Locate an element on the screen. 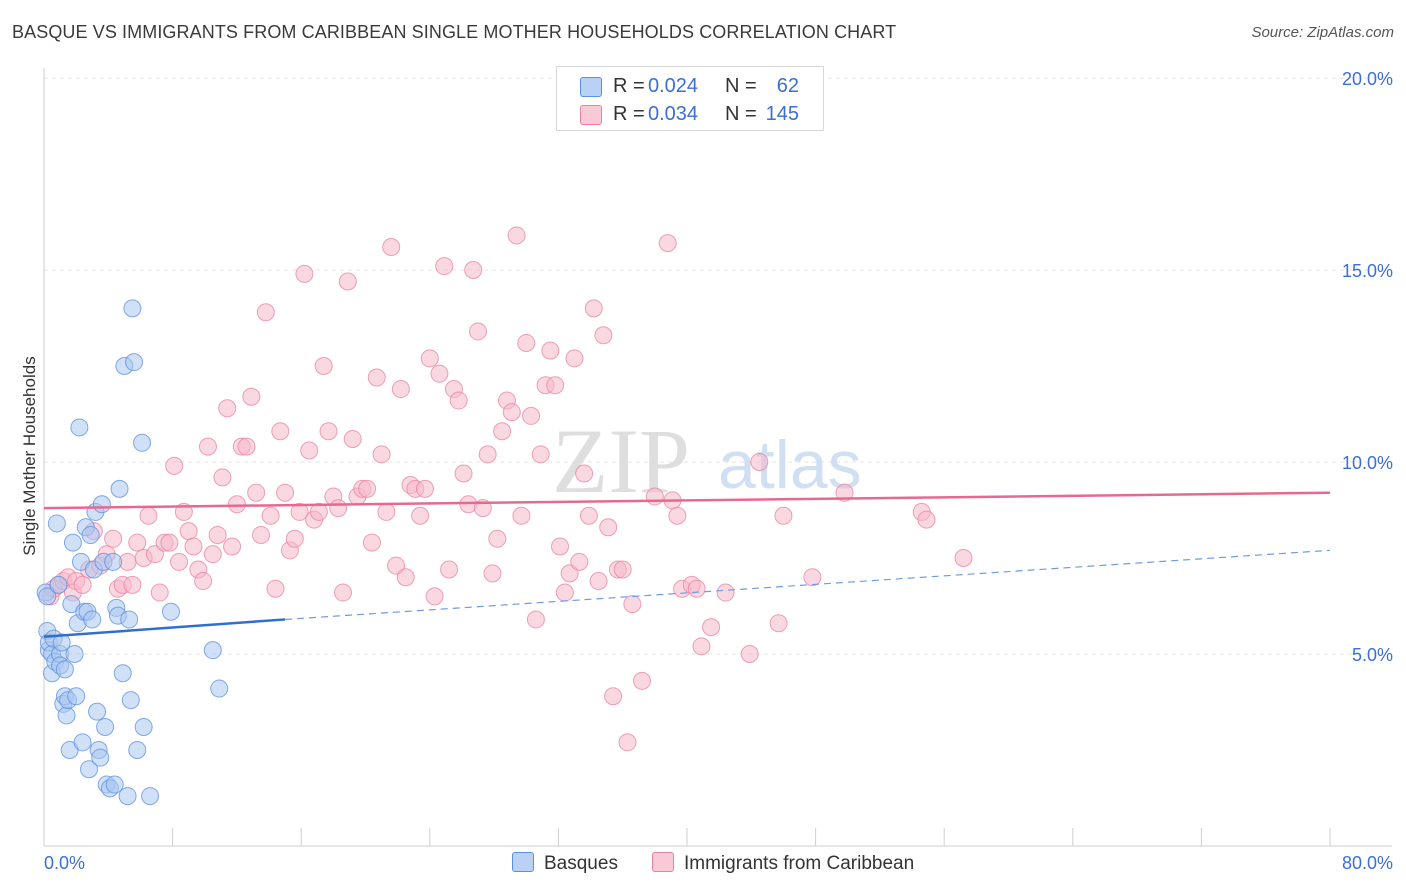 The height and width of the screenshot is (892, 1406). series-legend: Basques Immigrants from Caribbean is located at coordinates (703, 865).